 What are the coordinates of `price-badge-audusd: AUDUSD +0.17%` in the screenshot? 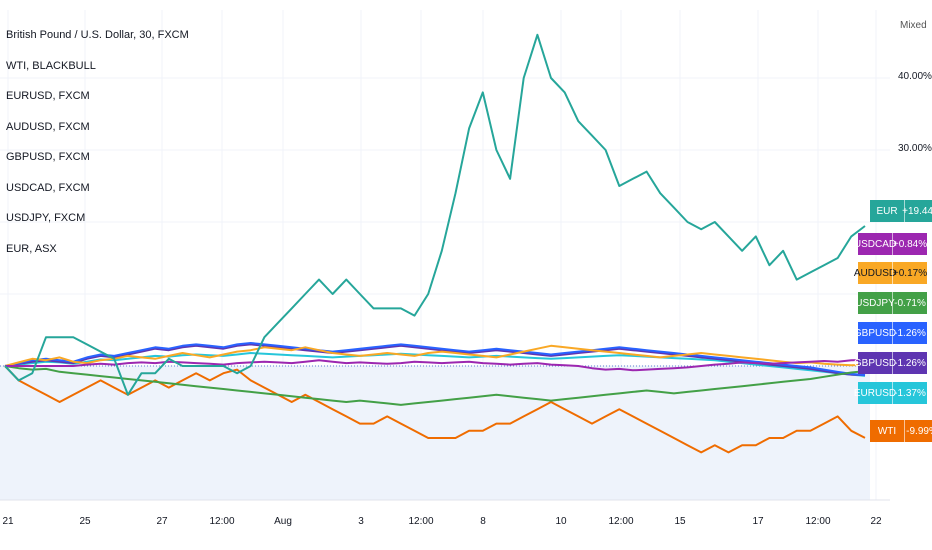 It's located at (890, 273).